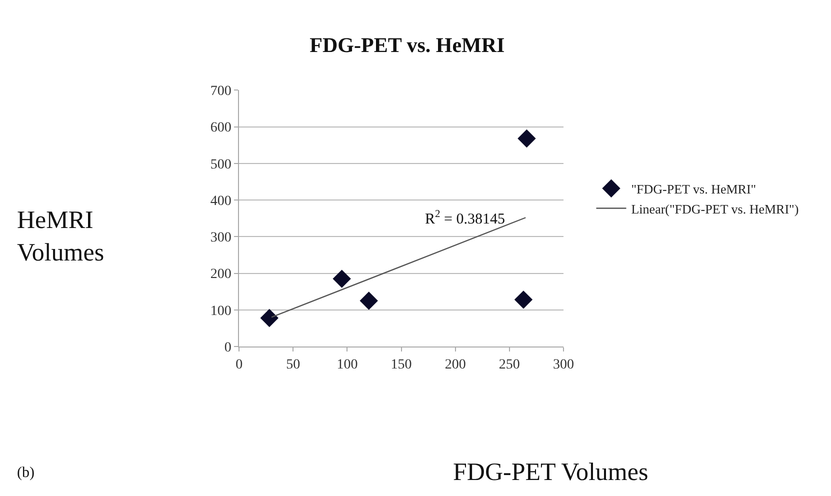  Describe the element at coordinates (221, 164) in the screenshot. I see `y-tick-label: 500` at that location.